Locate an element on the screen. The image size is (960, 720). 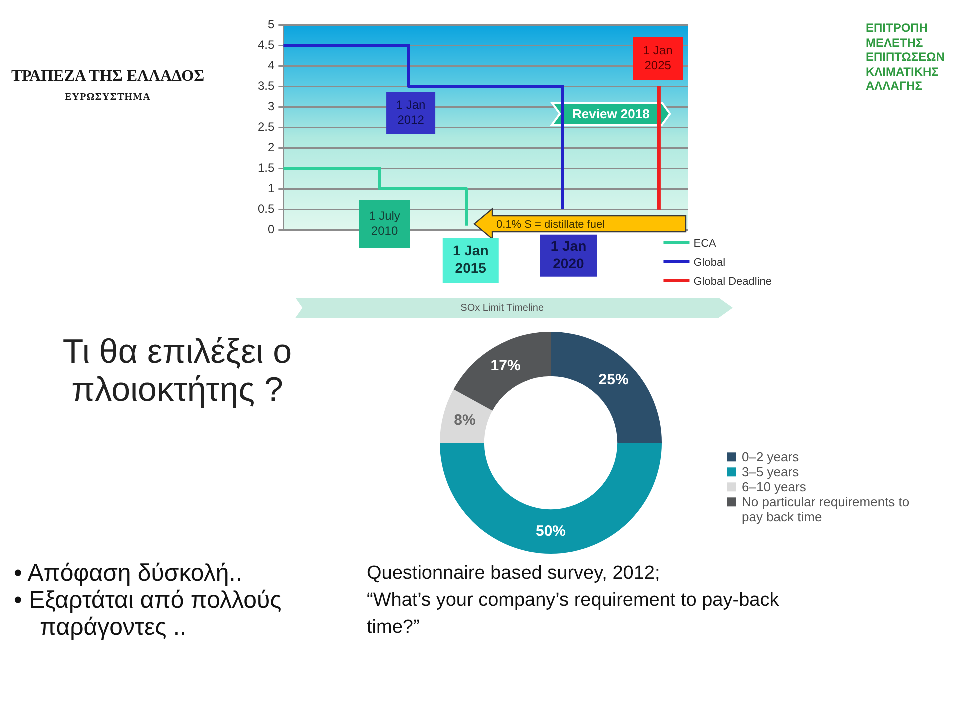
data-label: 17% is located at coordinates (505, 366).